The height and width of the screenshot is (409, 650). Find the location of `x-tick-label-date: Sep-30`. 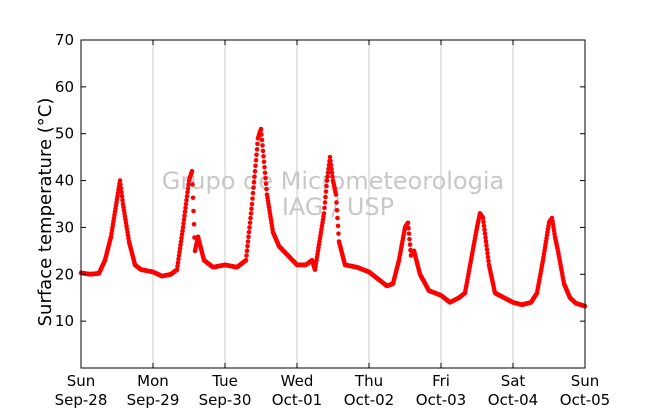

x-tick-label-date: Sep-30 is located at coordinates (225, 400).